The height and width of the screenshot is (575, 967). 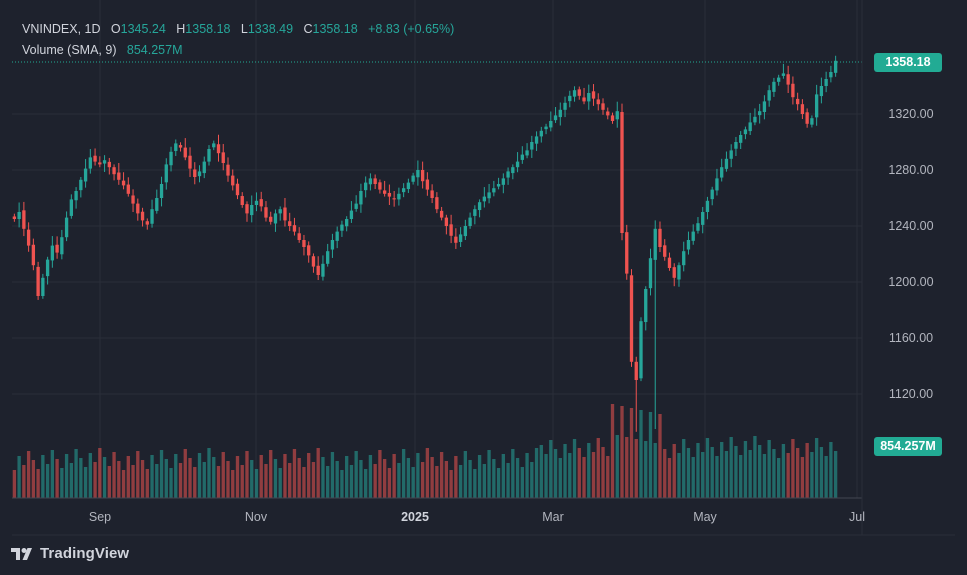 What do you see at coordinates (256, 517) in the screenshot?
I see `time-tick-label: Nov` at bounding box center [256, 517].